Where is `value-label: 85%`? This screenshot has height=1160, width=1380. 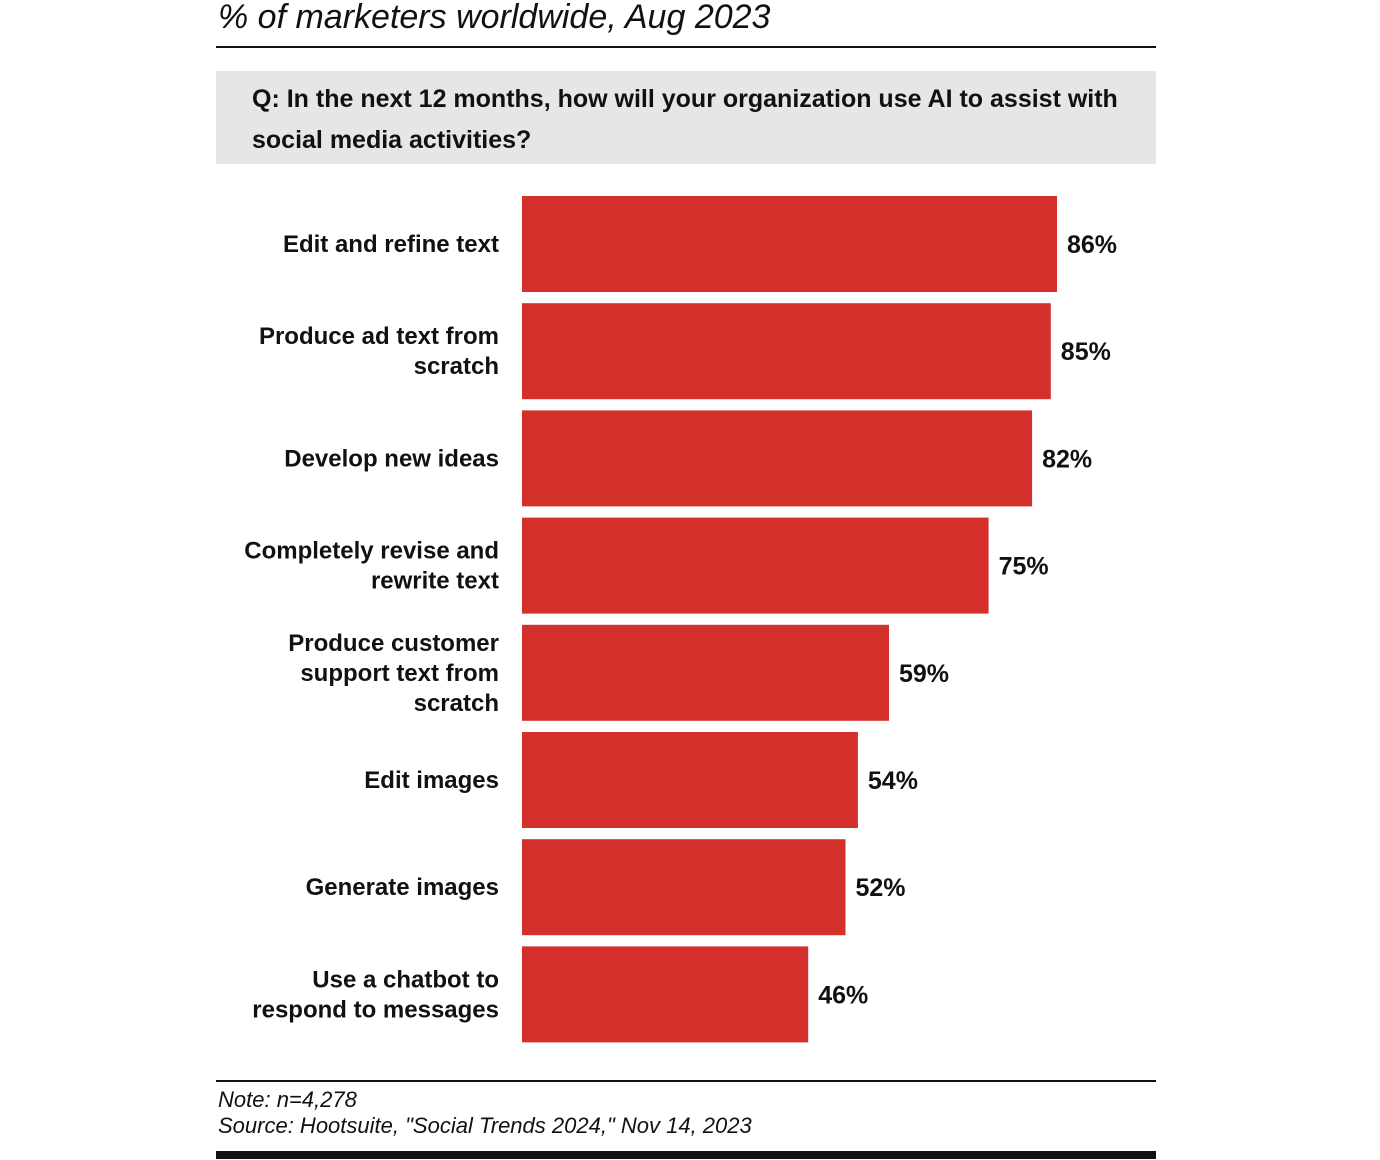 value-label: 85% is located at coordinates (1086, 352).